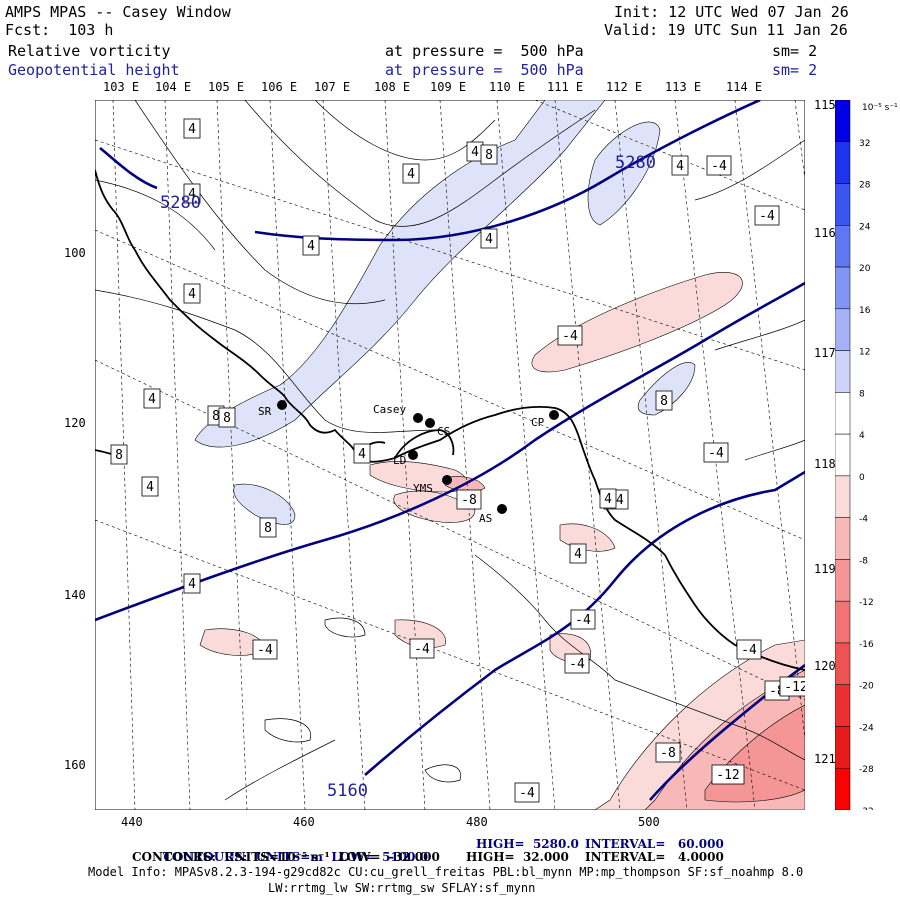 The image size is (900, 900). What do you see at coordinates (75, 595) in the screenshot?
I see `y-axis-label: 140` at bounding box center [75, 595].